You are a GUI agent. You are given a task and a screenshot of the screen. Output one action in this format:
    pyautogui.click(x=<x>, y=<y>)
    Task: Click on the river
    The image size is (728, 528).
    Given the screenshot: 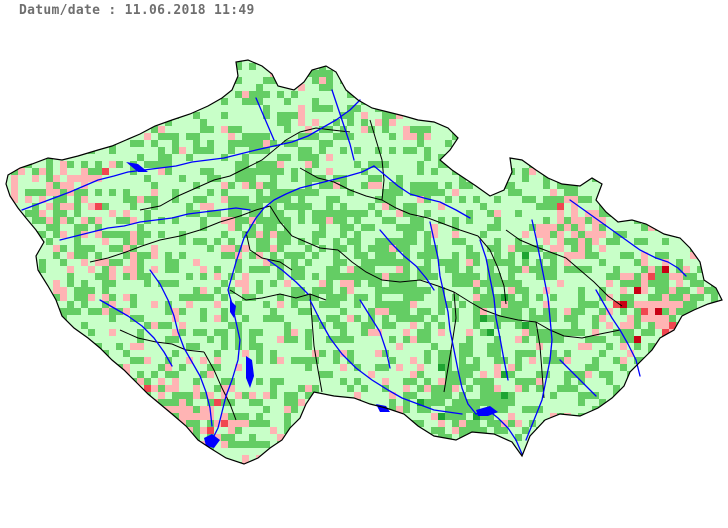 What is the action you would take?
    pyautogui.click(x=191, y=155)
    